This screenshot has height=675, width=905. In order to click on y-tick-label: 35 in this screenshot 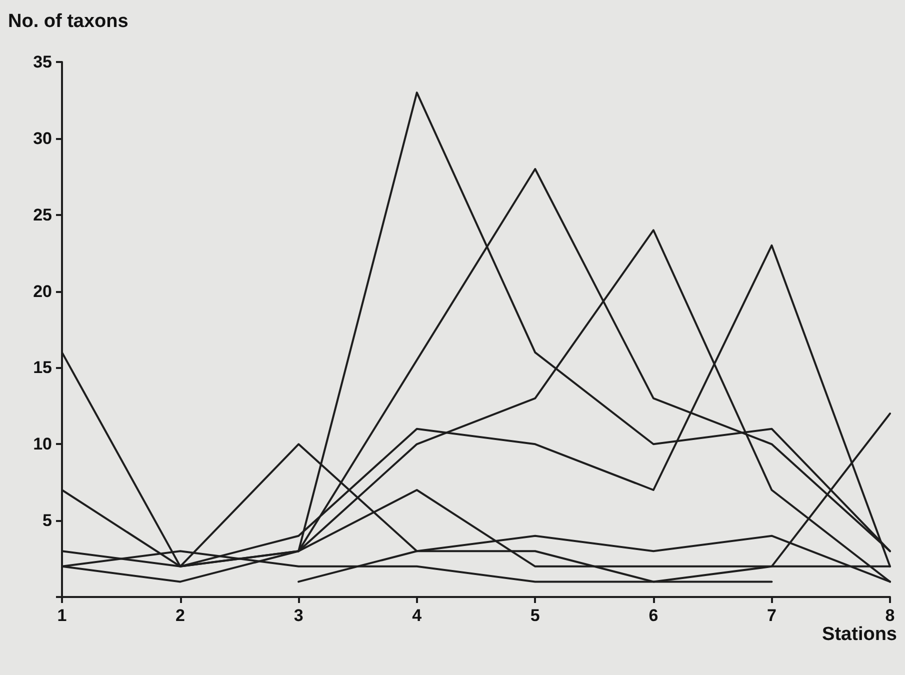, I will do `click(42, 62)`.